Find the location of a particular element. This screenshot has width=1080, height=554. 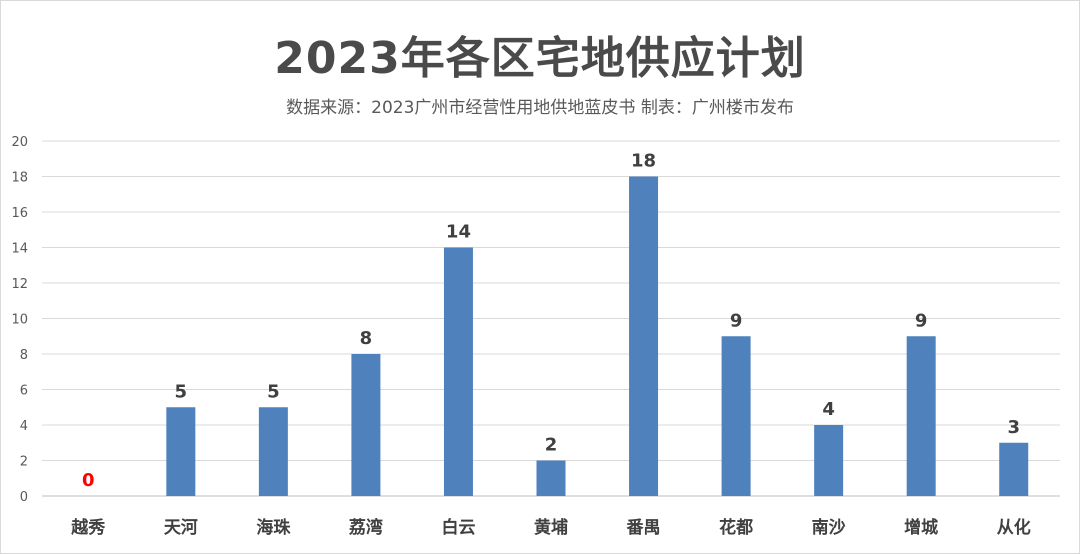

x-tick-label: 黄埔 is located at coordinates (551, 527).